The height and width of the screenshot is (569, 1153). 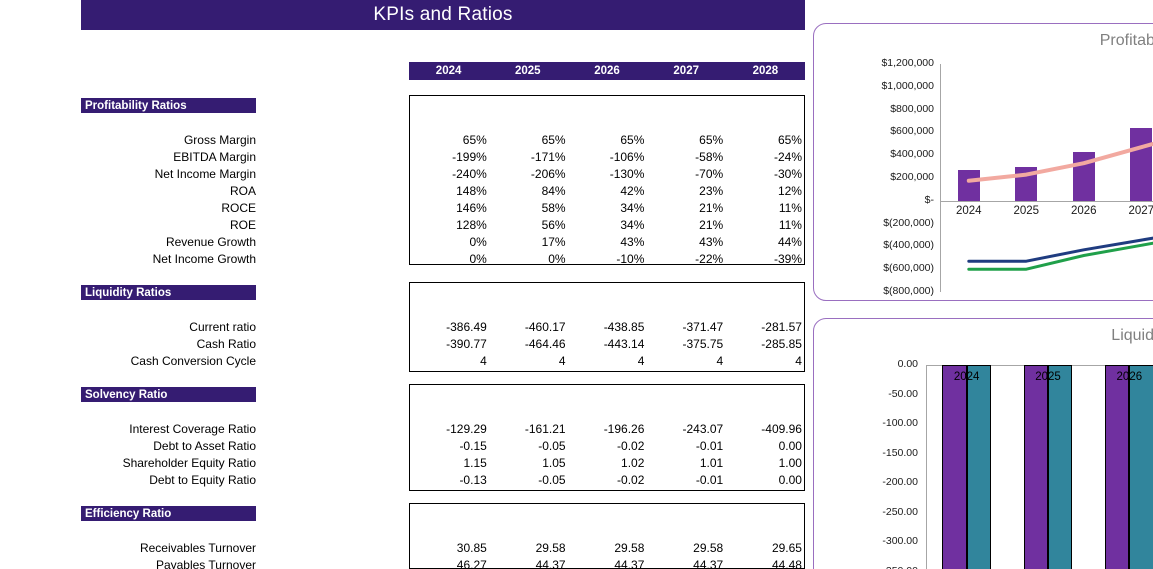 I want to click on table-cell: -390.77, so click(x=466, y=344).